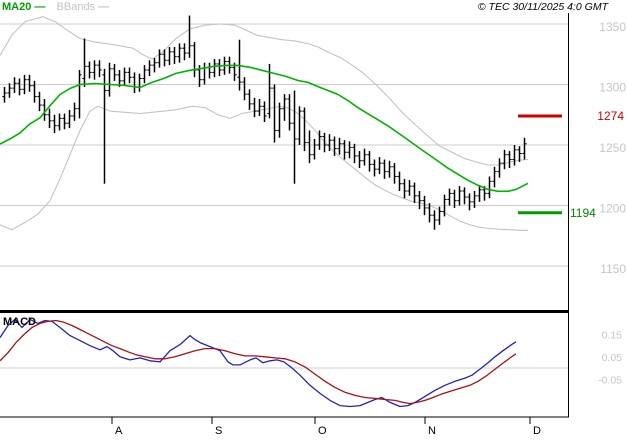 This screenshot has height=440, width=627. What do you see at coordinates (613, 269) in the screenshot?
I see `price-tick-label: 1150` at bounding box center [613, 269].